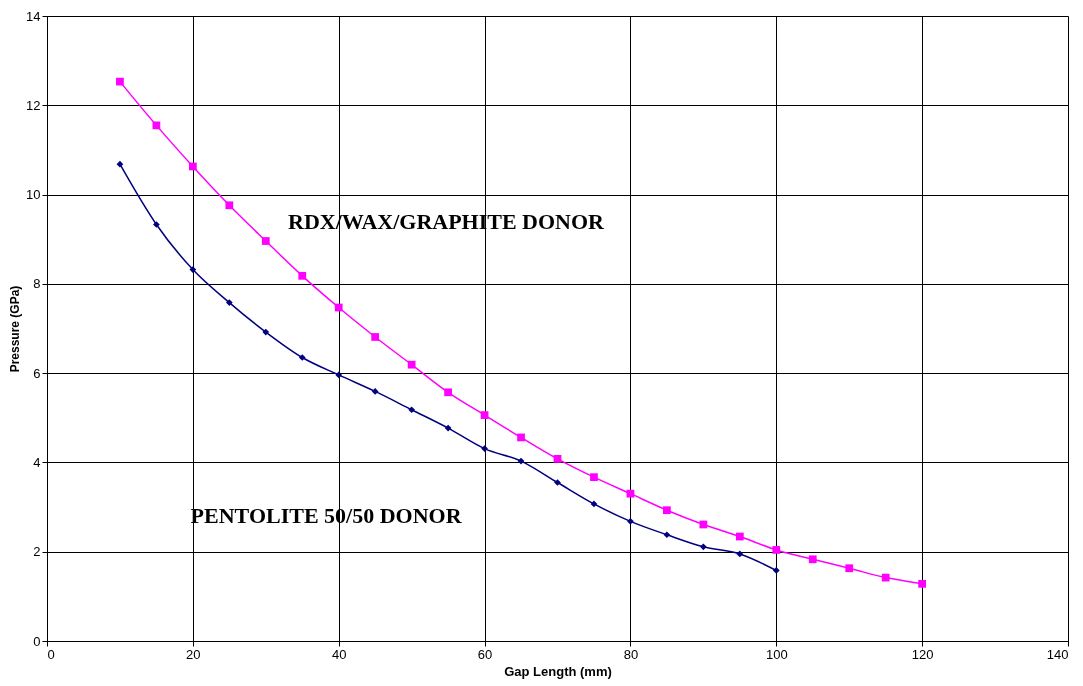 The height and width of the screenshot is (686, 1083). I want to click on x-tick-label: 100, so click(776, 654).